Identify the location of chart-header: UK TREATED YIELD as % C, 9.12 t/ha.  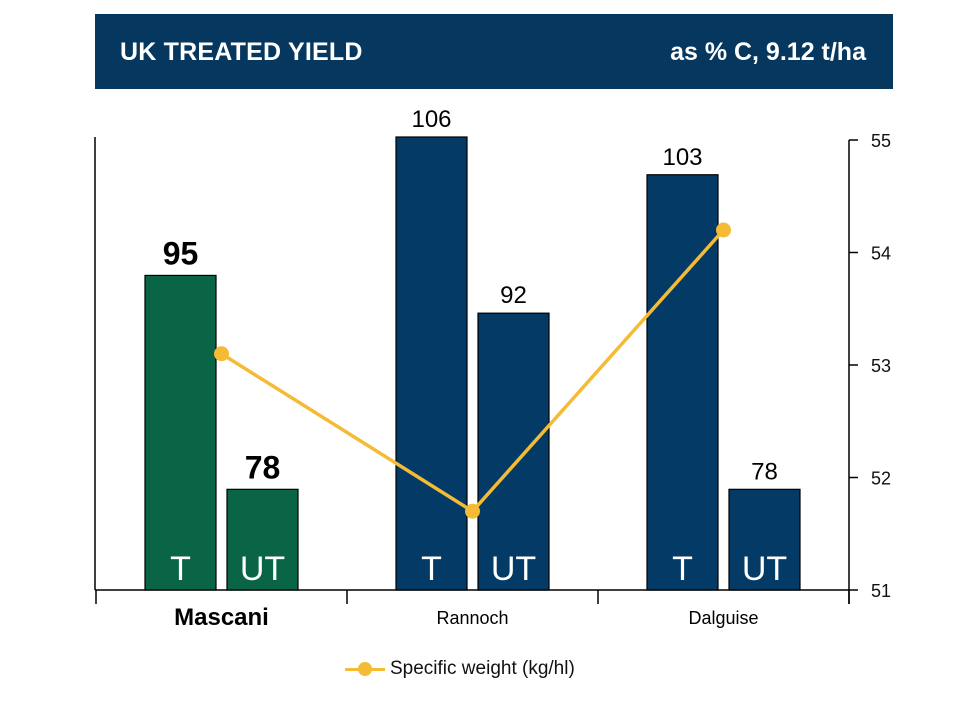
(494, 51).